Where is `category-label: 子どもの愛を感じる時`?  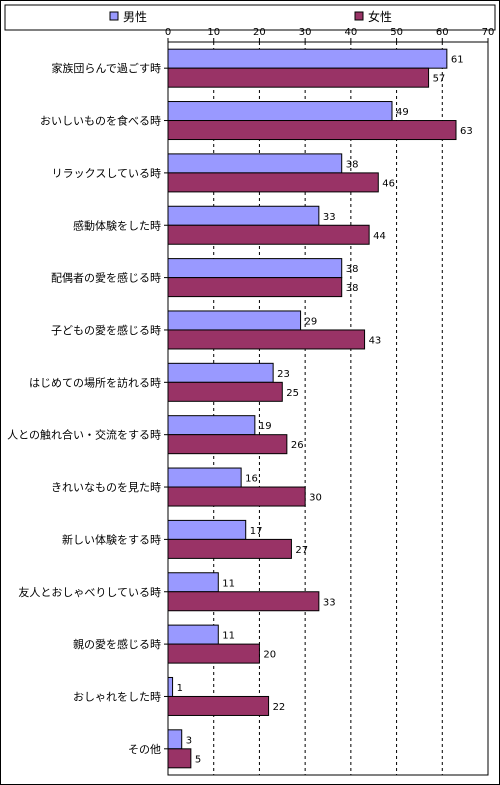 category-label: 子どもの愛を感じる時 is located at coordinates (106, 330).